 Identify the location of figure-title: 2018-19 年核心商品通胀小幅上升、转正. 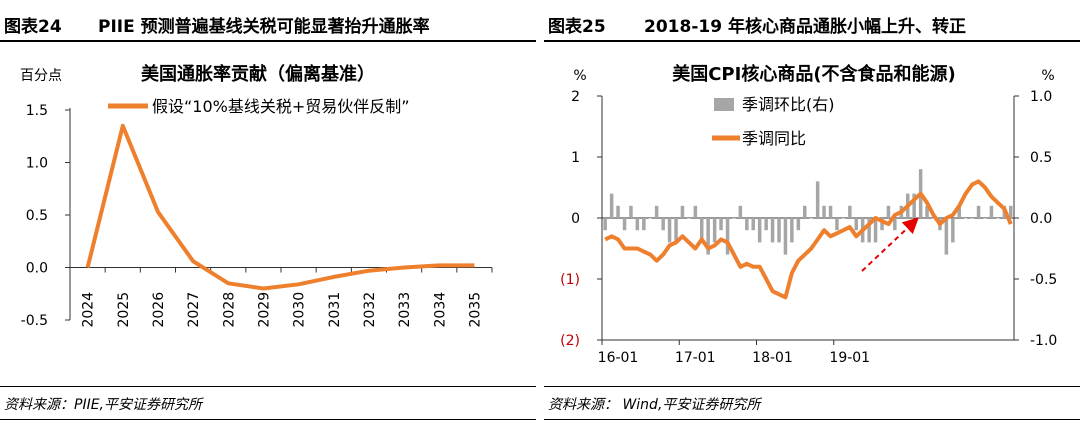
(805, 27).